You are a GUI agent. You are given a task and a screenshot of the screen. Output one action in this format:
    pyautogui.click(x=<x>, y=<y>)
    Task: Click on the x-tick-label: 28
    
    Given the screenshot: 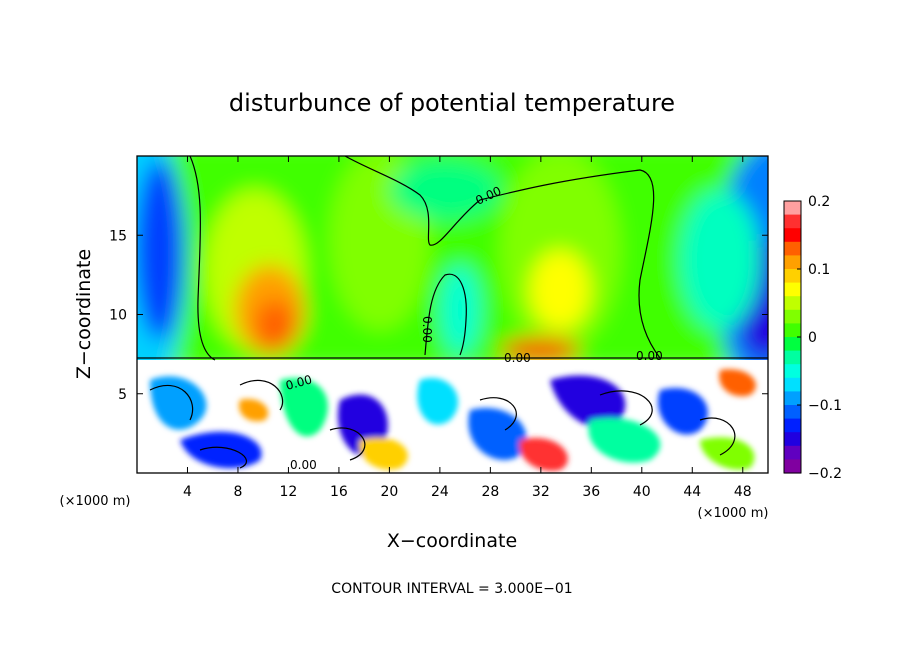 What is the action you would take?
    pyautogui.click(x=490, y=492)
    